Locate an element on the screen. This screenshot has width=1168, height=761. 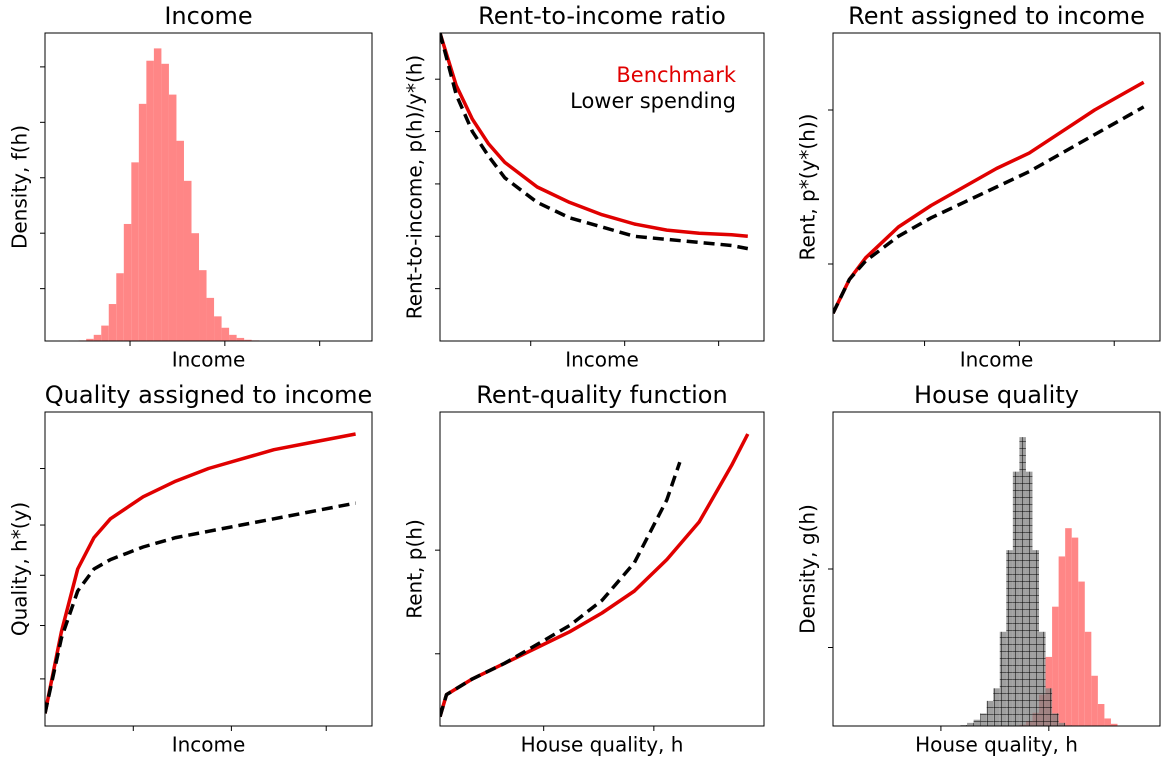
y-axis-label: Density, f(h) is located at coordinates (20, 187).